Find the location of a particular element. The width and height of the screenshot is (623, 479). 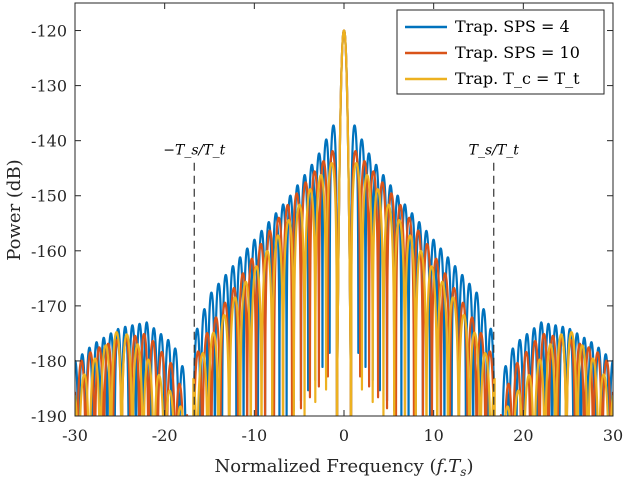

y-tick-label: -120 is located at coordinates (49, 31).